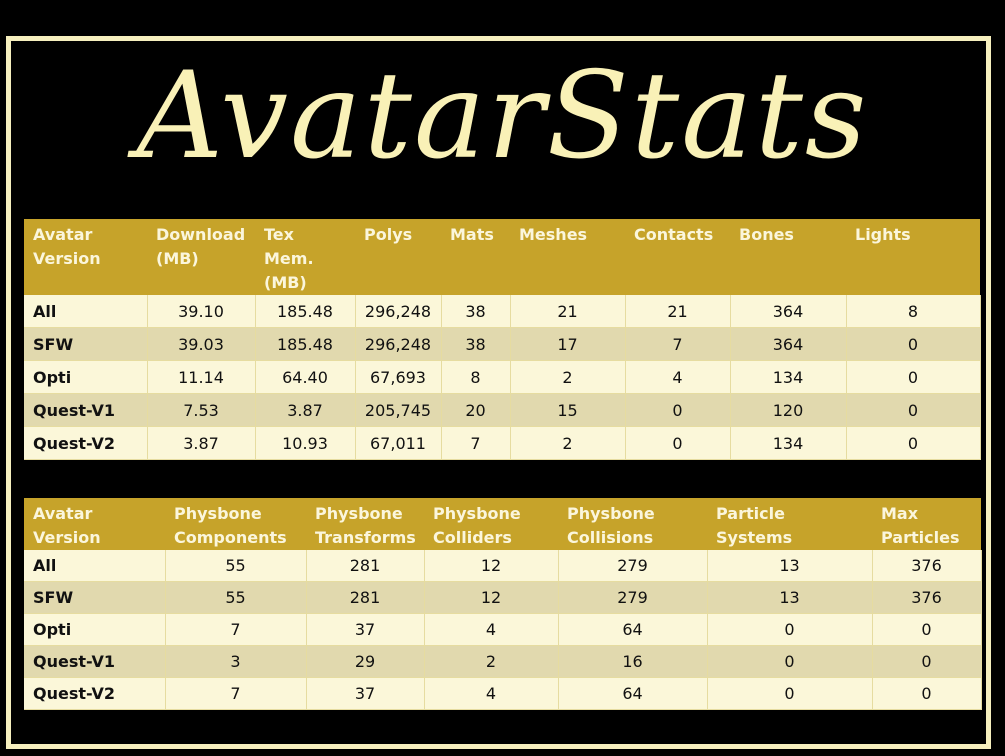  What do you see at coordinates (632, 524) in the screenshot?
I see `column-header: Physbone Collisions` at bounding box center [632, 524].